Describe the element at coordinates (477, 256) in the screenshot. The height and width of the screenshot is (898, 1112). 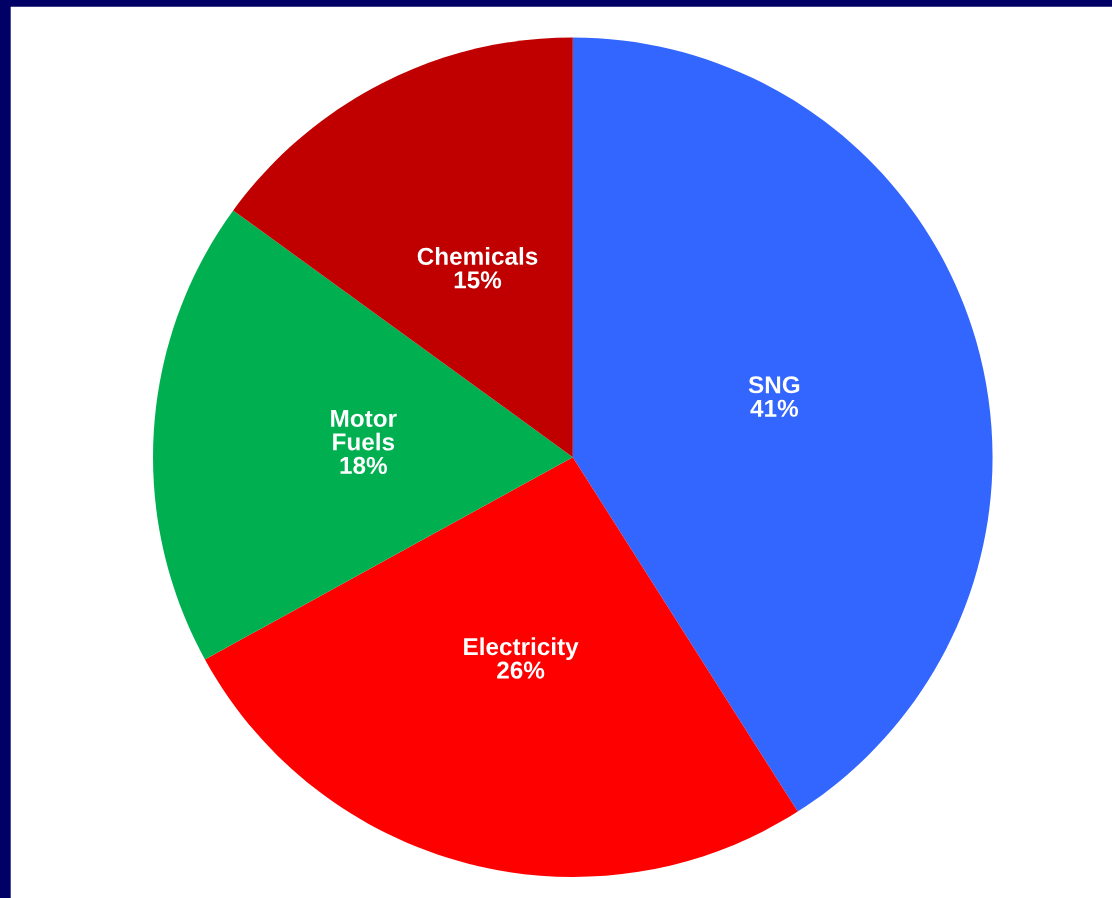
I see `slice-label: Chemicals` at that location.